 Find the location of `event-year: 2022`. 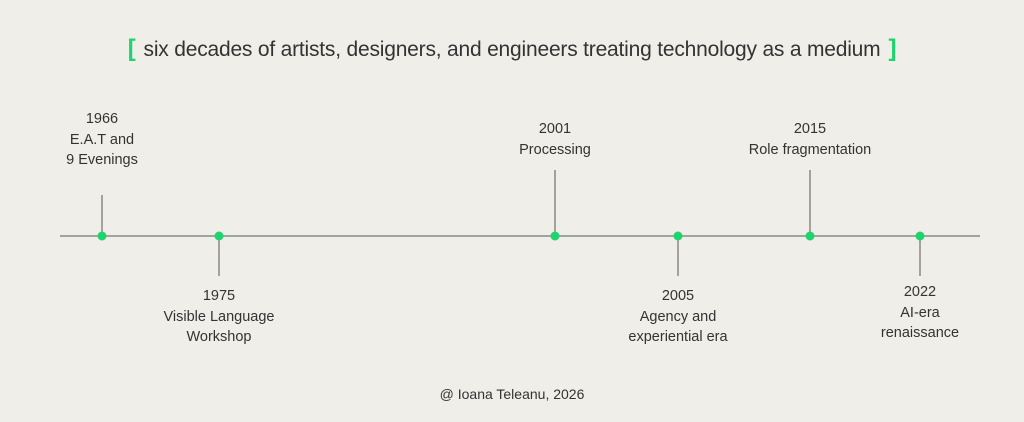

event-year: 2022 is located at coordinates (920, 292).